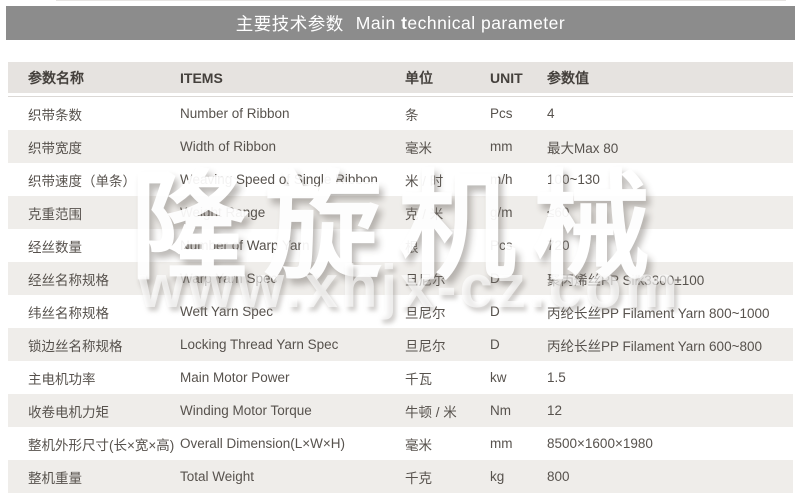  Describe the element at coordinates (228, 146) in the screenshot. I see `param-item-en: Width of Ribbon` at that location.